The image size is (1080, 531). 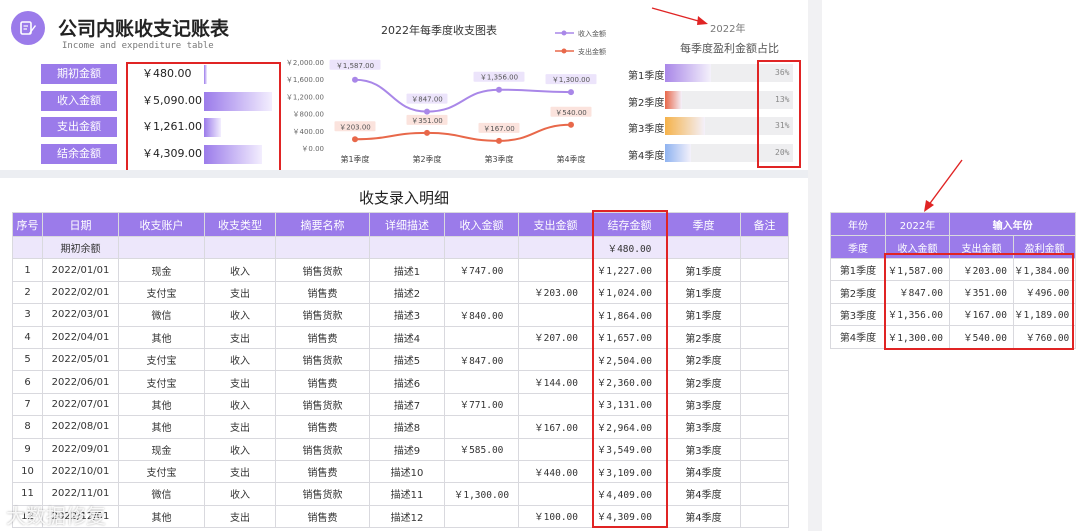 What do you see at coordinates (555, 224) in the screenshot?
I see `column-header: 支出金额` at bounding box center [555, 224].